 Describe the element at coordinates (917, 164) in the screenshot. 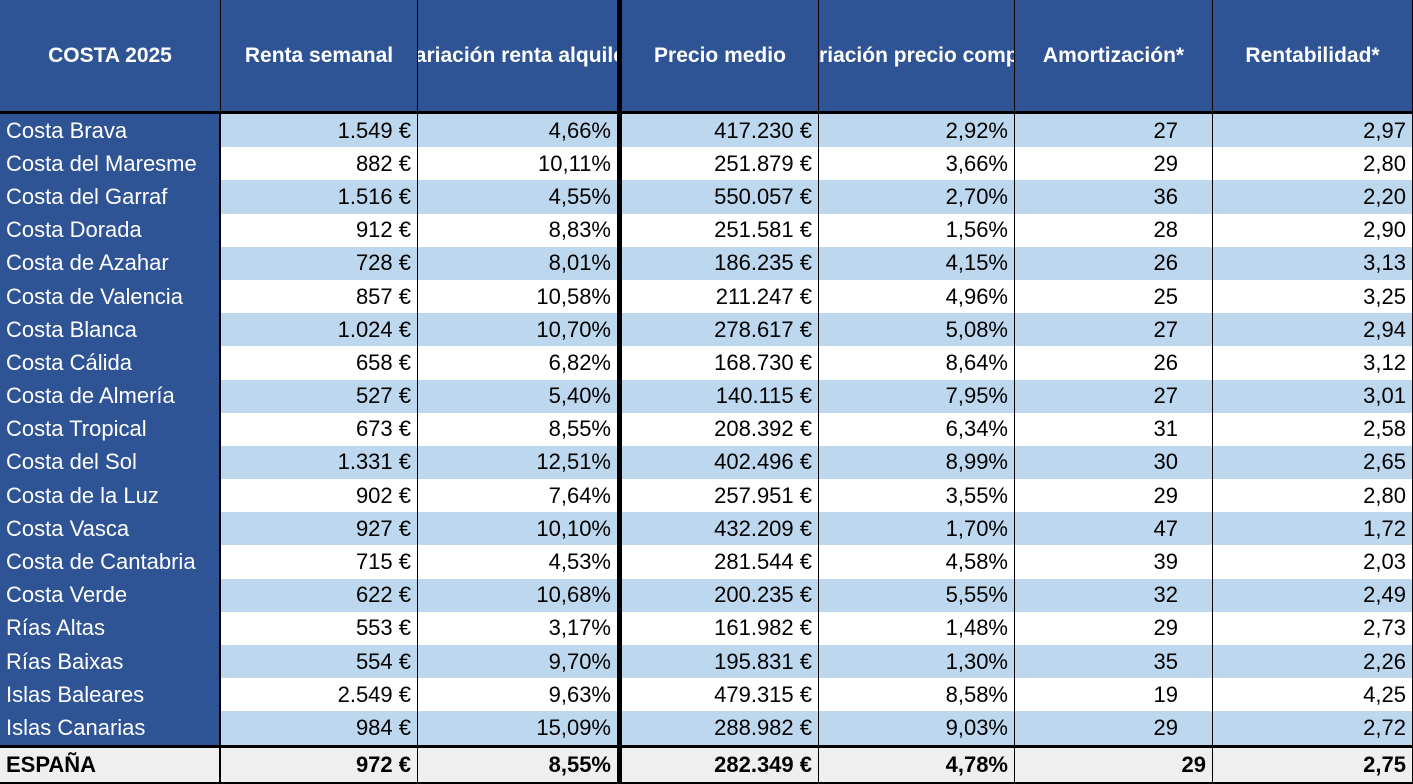

I see `cell-variacion-precio: 3,66%` at that location.